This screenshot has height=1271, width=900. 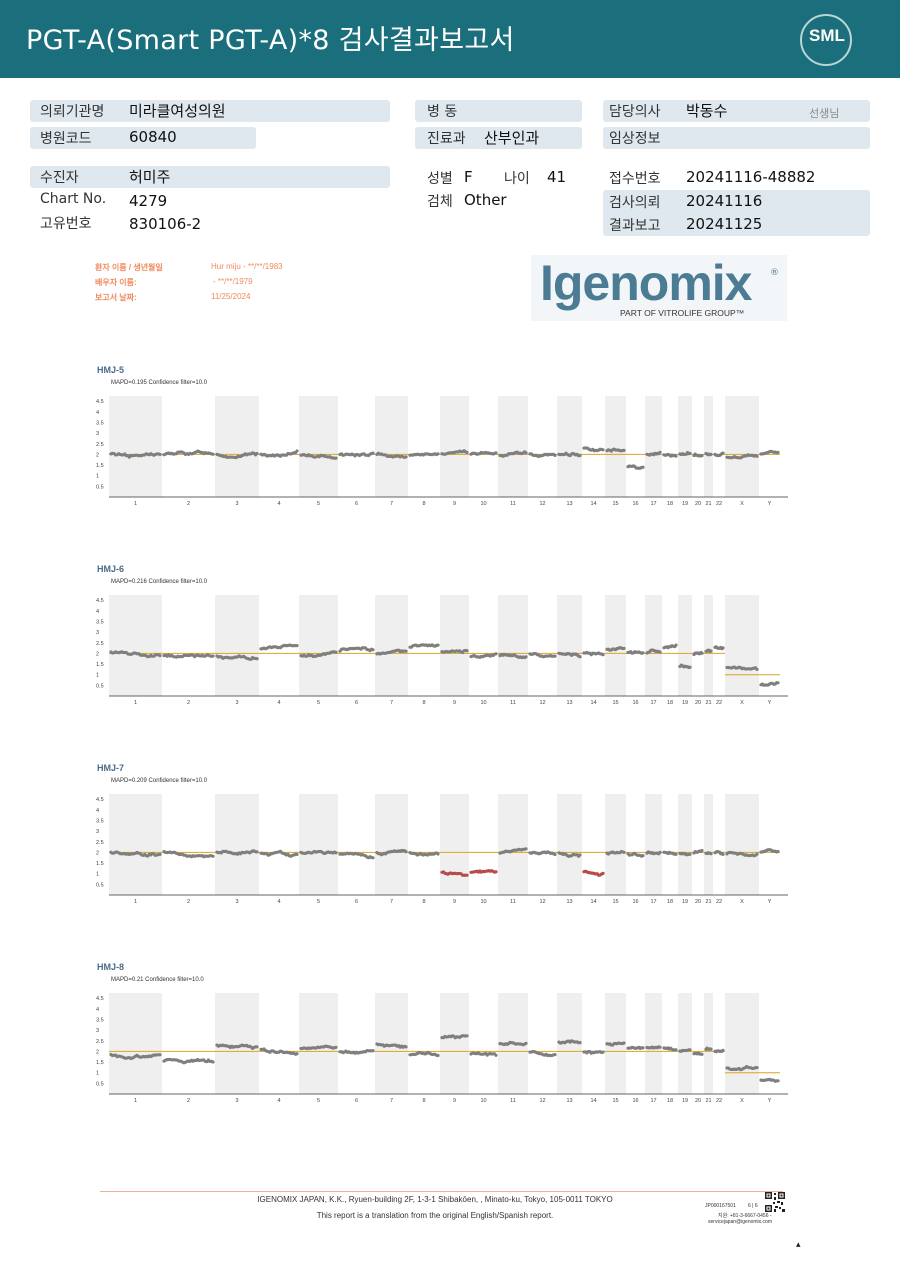 I want to click on y-tick-label: 3, so click(x=97, y=434).